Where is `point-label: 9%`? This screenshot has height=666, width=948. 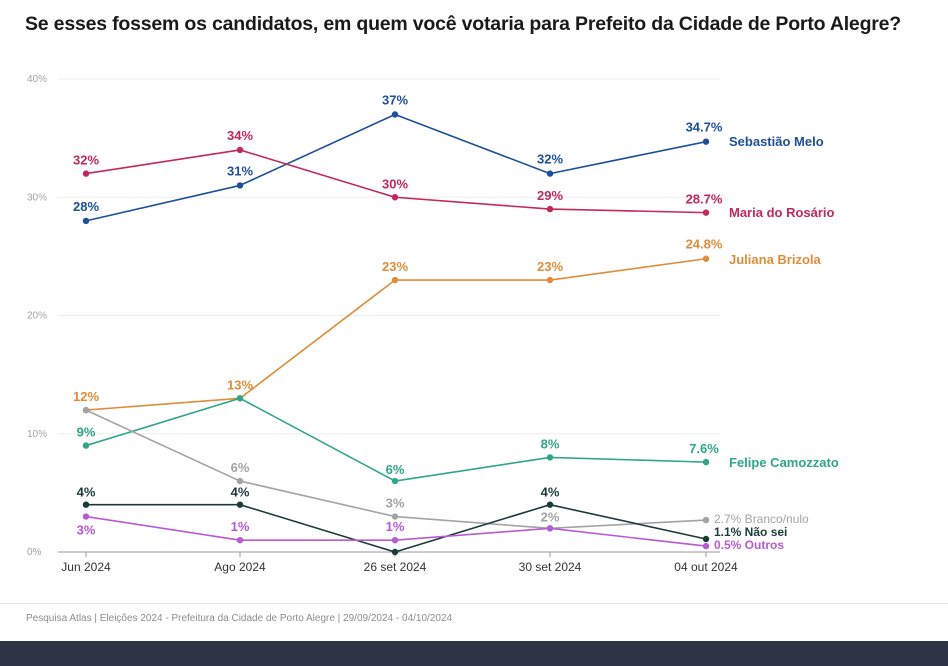
point-label: 9% is located at coordinates (86, 432).